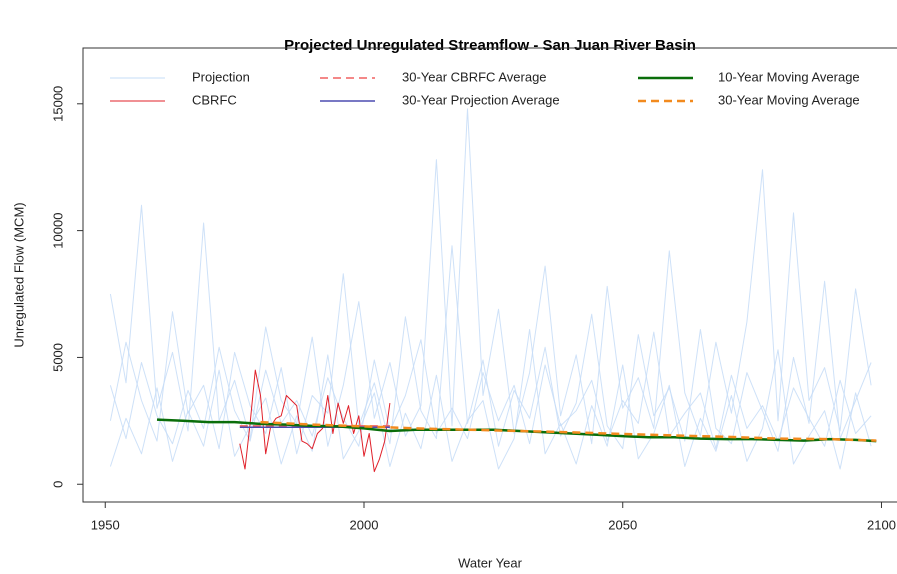  What do you see at coordinates (789, 99) in the screenshot?
I see `legend-label: 30-Year Moving Average` at bounding box center [789, 99].